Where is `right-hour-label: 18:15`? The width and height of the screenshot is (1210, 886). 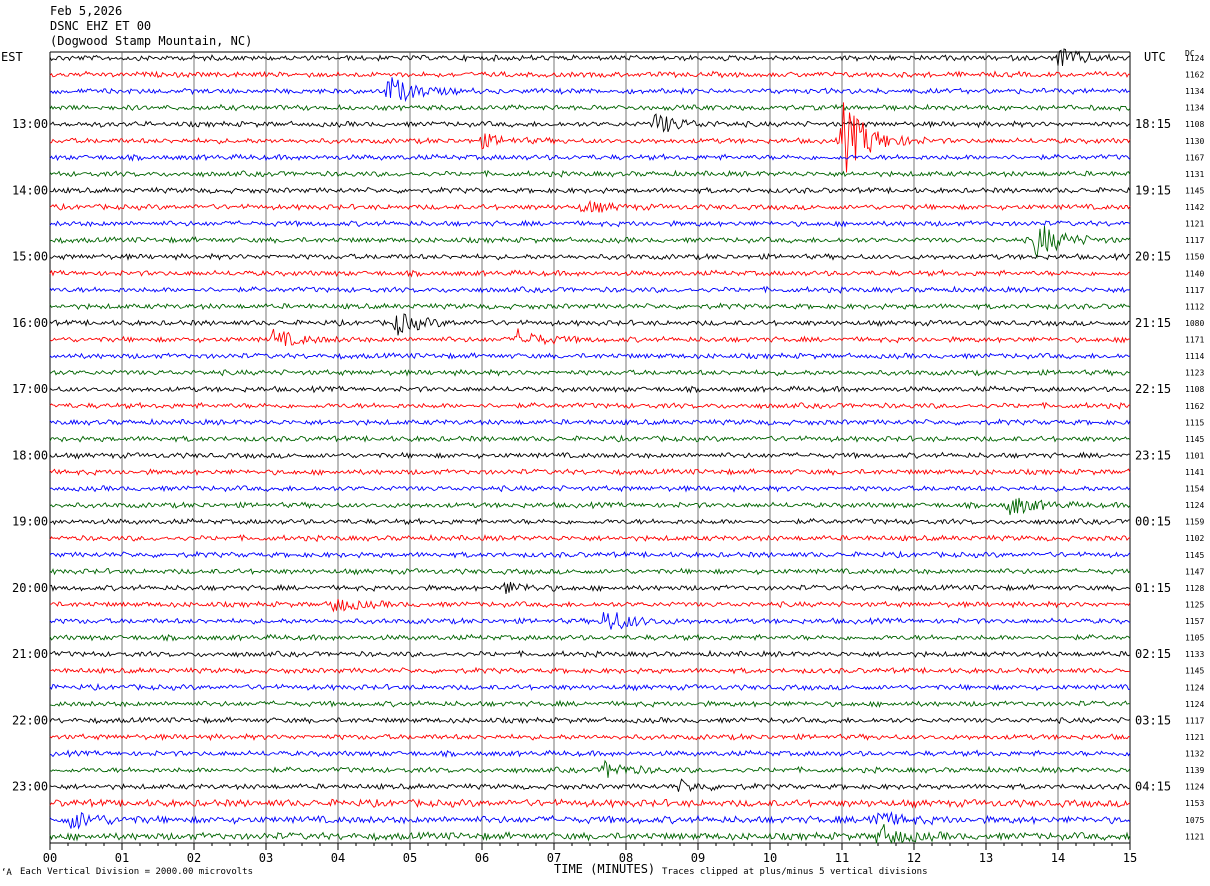 right-hour-label: 18:15 is located at coordinates (1153, 124).